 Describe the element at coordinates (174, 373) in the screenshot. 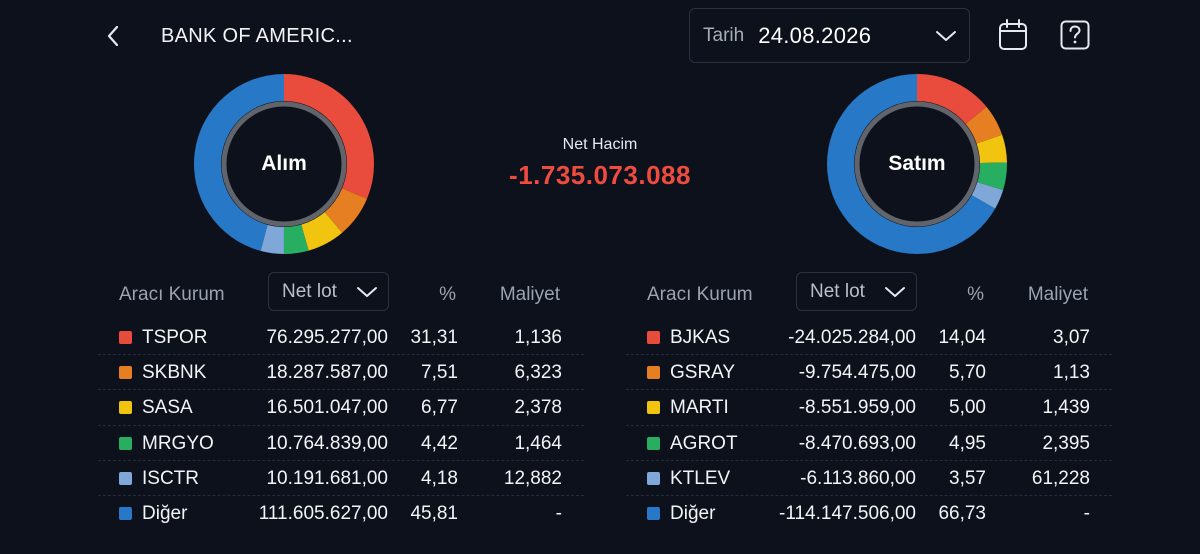

I see `broker-code: SKBNK` at that location.